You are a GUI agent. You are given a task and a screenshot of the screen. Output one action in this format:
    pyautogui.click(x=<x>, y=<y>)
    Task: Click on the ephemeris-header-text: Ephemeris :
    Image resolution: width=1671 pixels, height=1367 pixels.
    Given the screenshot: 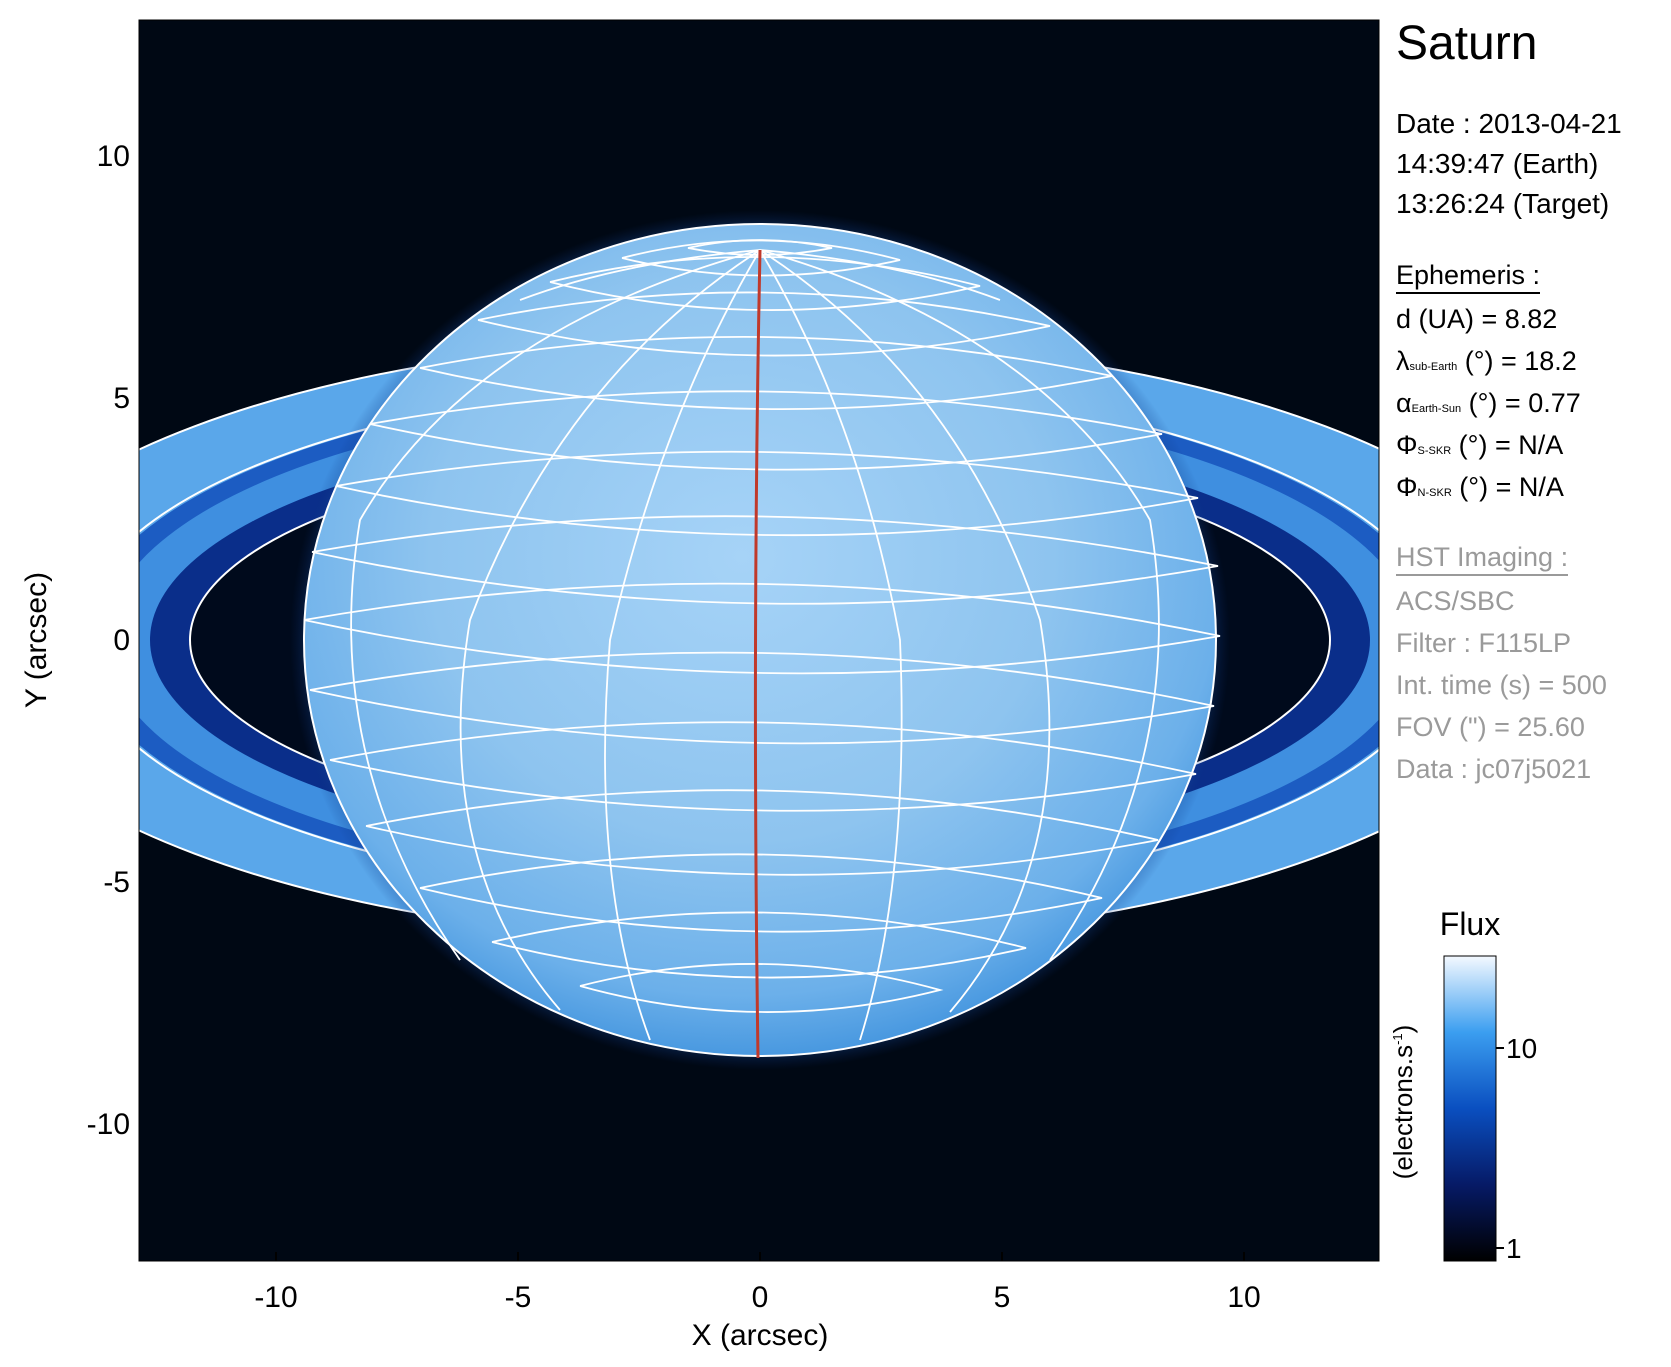 What is the action you would take?
    pyautogui.click(x=1468, y=277)
    